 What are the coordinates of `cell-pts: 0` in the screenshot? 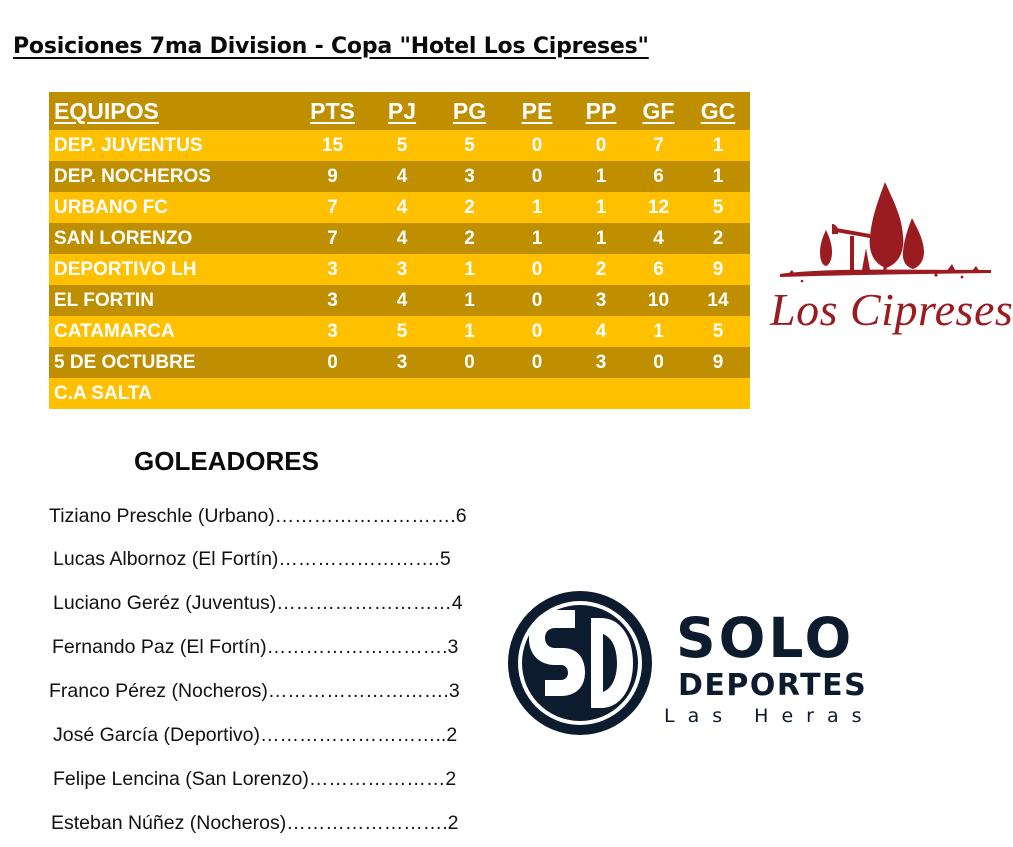 It's located at (332, 362).